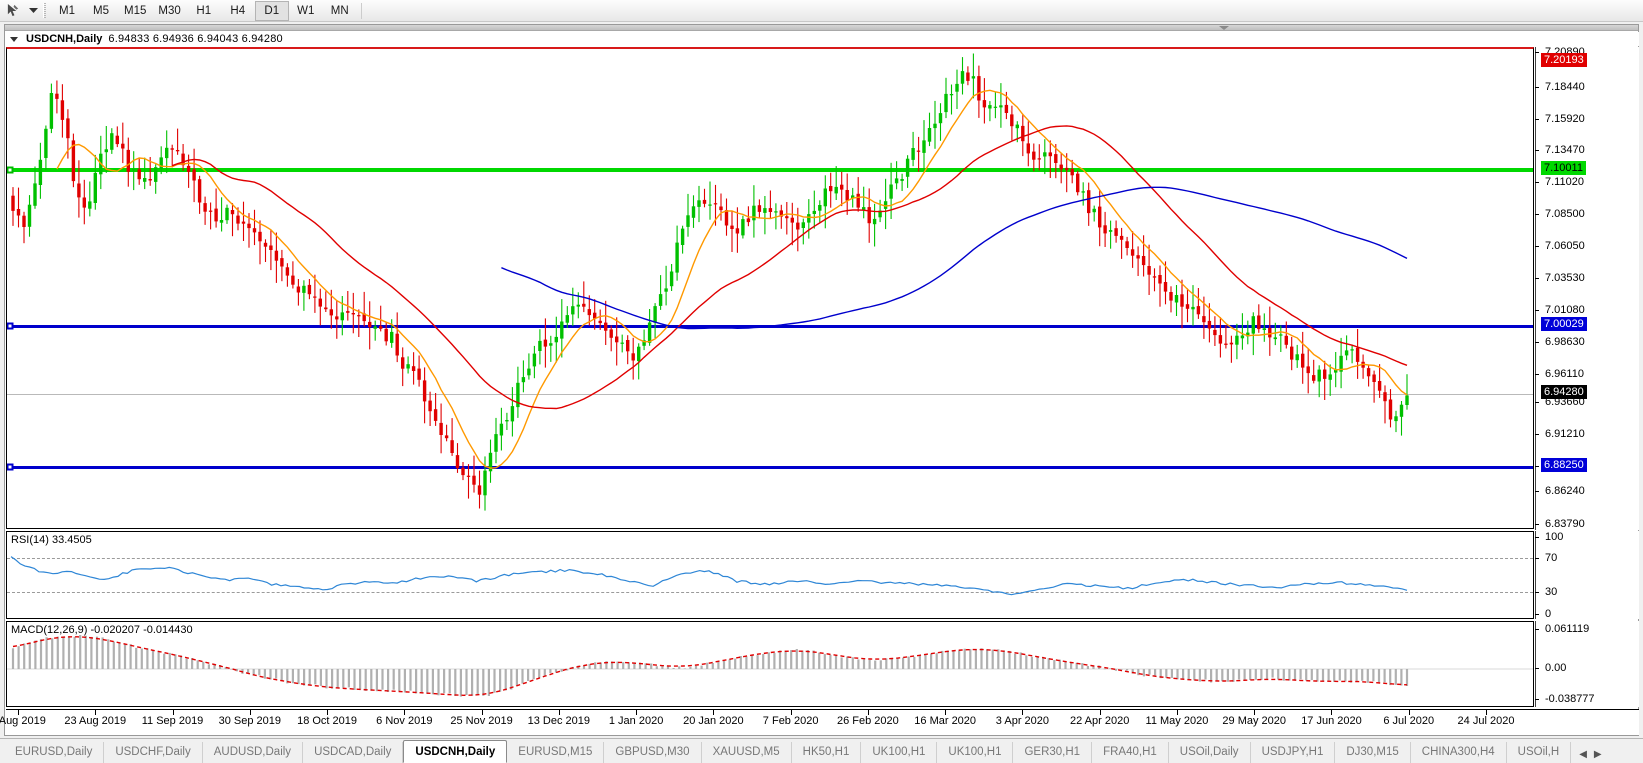 The image size is (1643, 763). I want to click on timeframe-m15: M15, so click(135, 10).